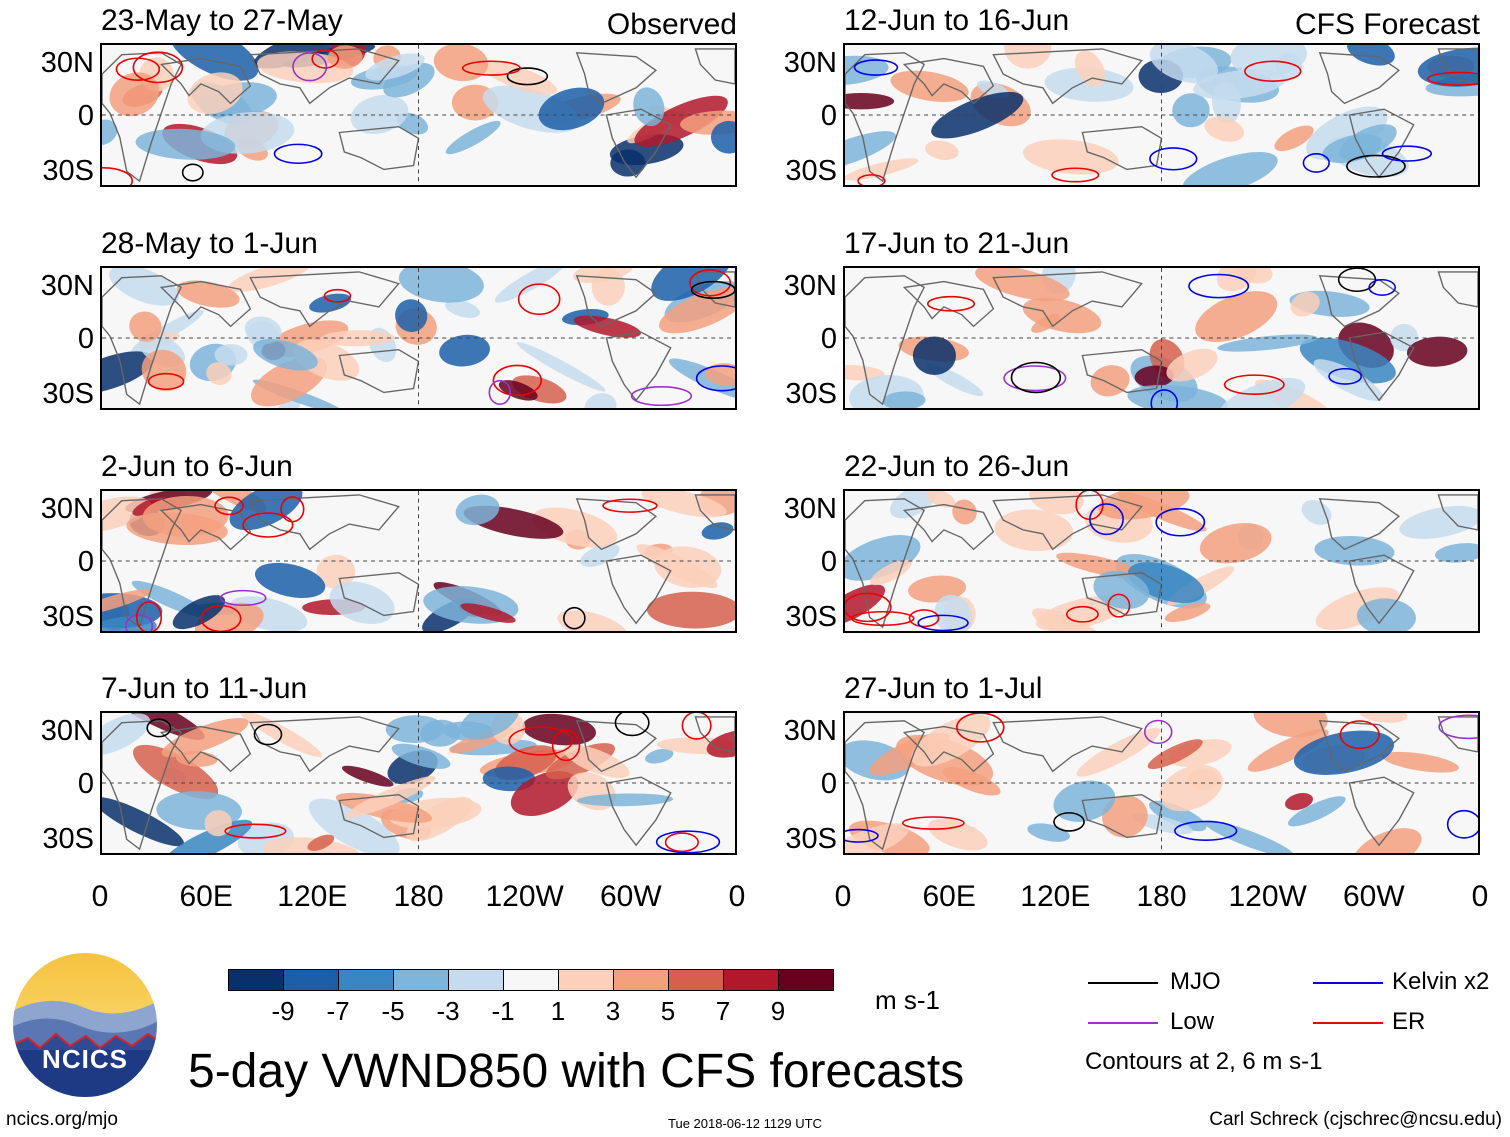  I want to click on colorbar-tick-label: -1, so click(503, 1011).